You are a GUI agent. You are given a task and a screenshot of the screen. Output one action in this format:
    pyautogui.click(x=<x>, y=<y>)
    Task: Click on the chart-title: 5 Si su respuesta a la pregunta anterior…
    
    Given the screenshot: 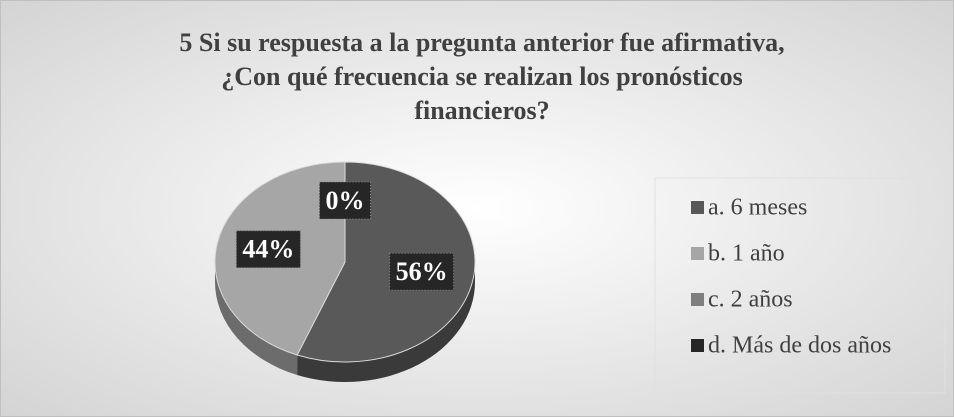 What is the action you would take?
    pyautogui.click(x=481, y=42)
    